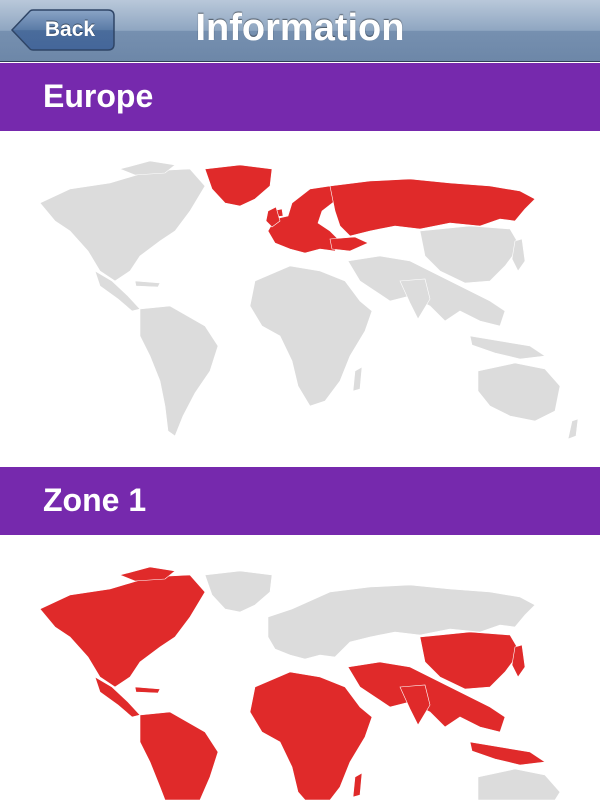  Describe the element at coordinates (300, 97) in the screenshot. I see `section-header-europe: Europe` at that location.